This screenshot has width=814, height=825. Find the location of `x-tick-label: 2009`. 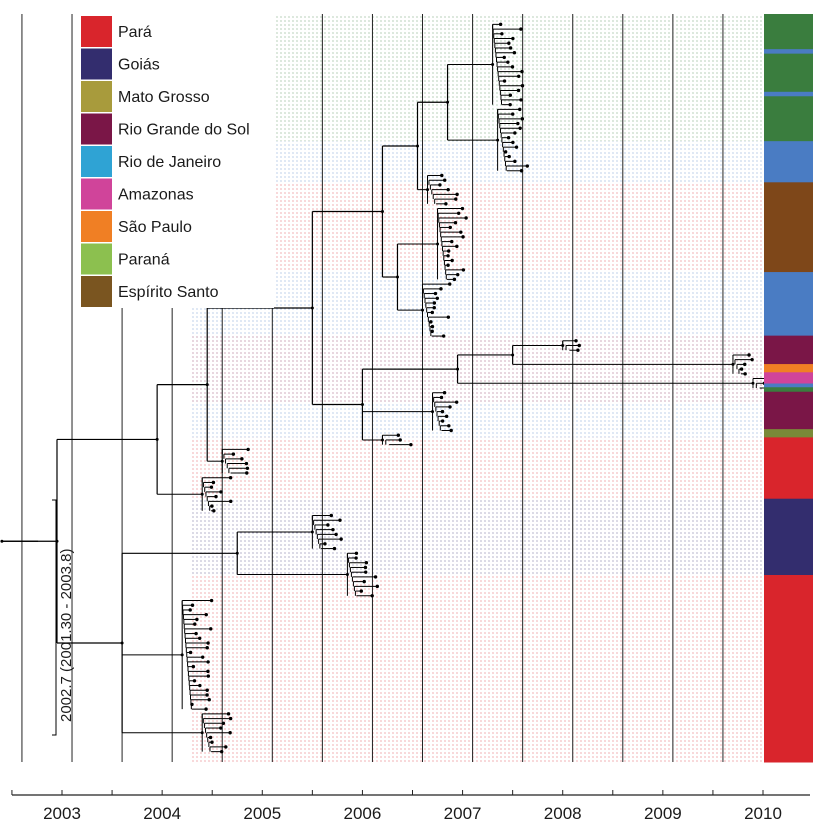

x-tick-label: 2009 is located at coordinates (663, 813).